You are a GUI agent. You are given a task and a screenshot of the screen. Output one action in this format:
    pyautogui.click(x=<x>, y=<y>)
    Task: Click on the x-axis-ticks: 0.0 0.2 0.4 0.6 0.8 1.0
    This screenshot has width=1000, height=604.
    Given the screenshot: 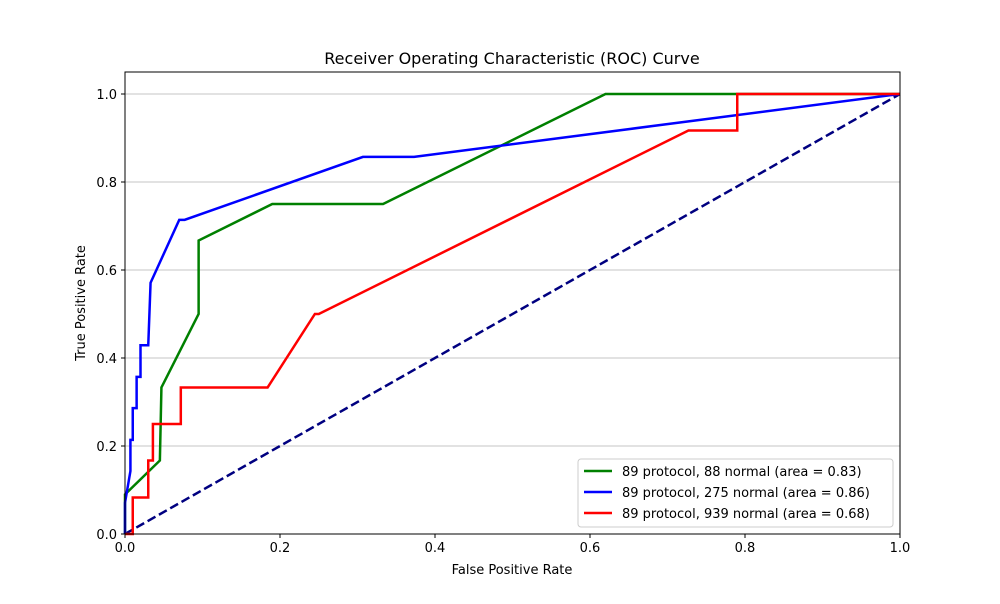 What is the action you would take?
    pyautogui.click(x=513, y=545)
    